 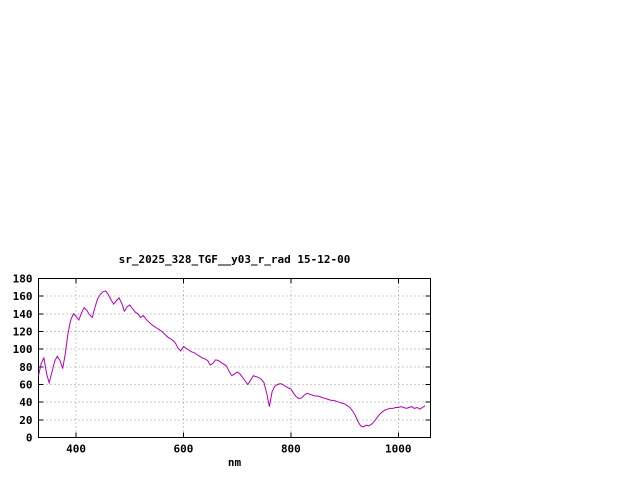 I want to click on y-tick-label: 40, so click(x=25, y=402).